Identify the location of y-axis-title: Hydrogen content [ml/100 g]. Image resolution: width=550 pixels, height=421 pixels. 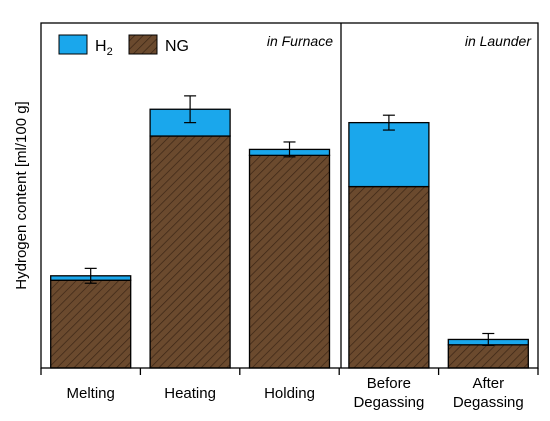
(21, 195).